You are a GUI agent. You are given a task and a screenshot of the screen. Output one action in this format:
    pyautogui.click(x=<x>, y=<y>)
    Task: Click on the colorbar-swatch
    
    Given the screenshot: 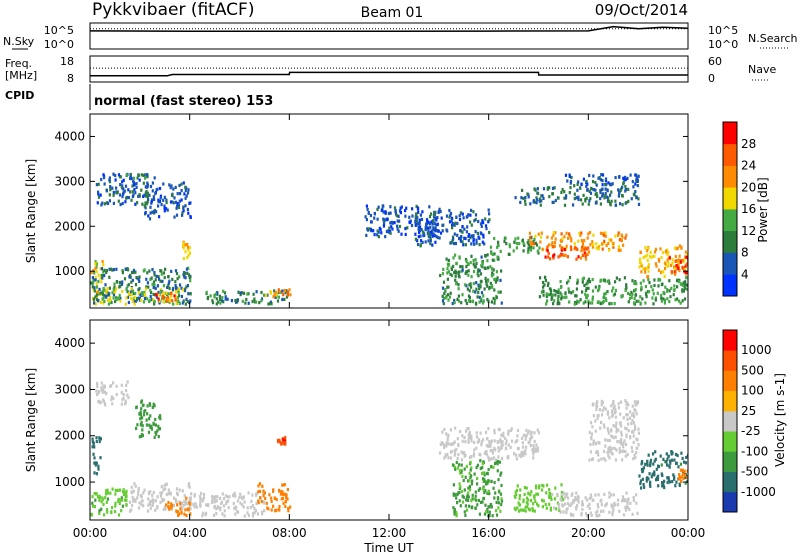 What is the action you would take?
    pyautogui.click(x=730, y=176)
    